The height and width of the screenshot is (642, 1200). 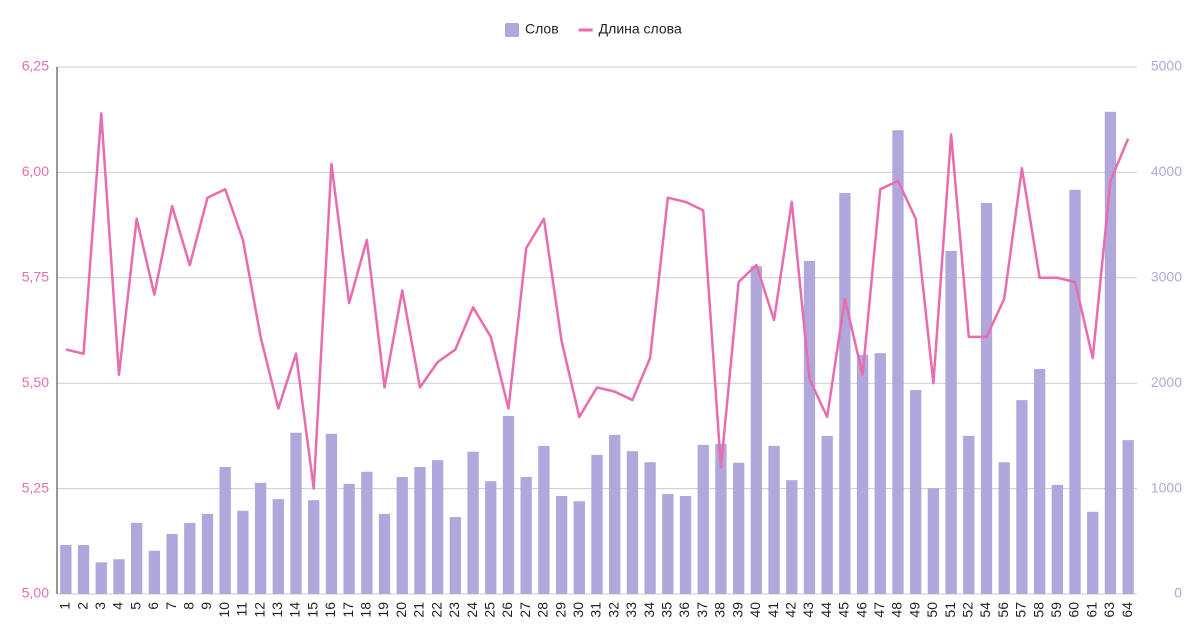 What do you see at coordinates (560, 610) in the screenshot?
I see `x-tick-label: 29` at bounding box center [560, 610].